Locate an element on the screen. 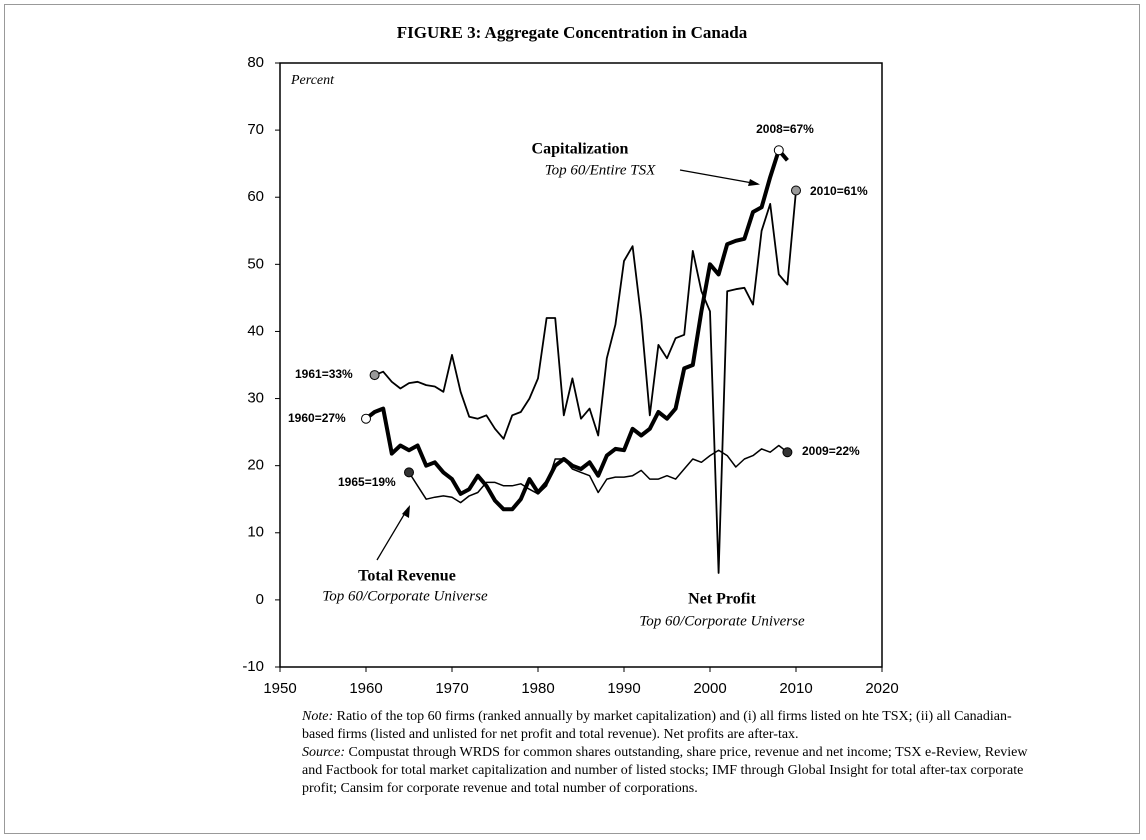 The height and width of the screenshot is (840, 1146). series-label: Total Revenue is located at coordinates (407, 576).